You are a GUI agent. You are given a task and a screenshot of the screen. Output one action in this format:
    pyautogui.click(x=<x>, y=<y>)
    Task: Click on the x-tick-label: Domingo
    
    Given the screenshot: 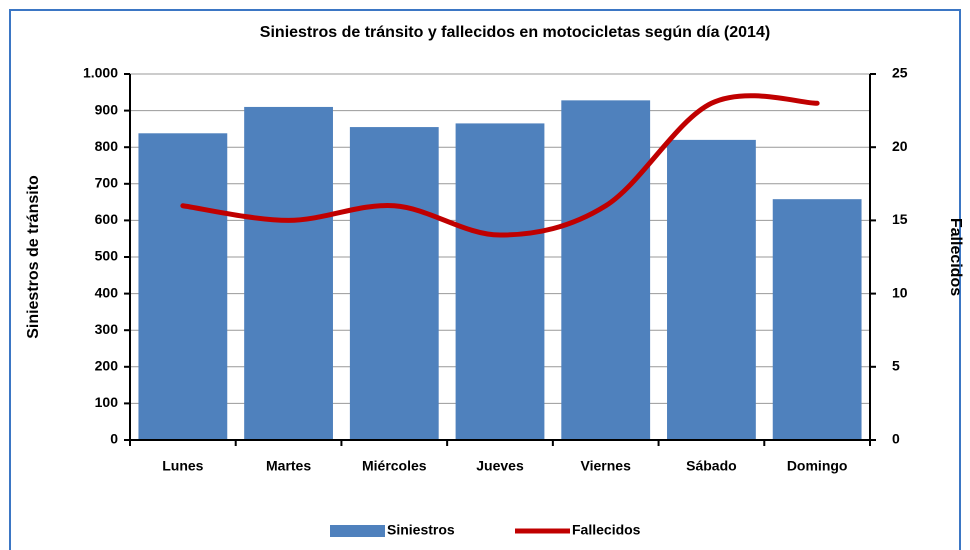 What is the action you would take?
    pyautogui.click(x=817, y=466)
    